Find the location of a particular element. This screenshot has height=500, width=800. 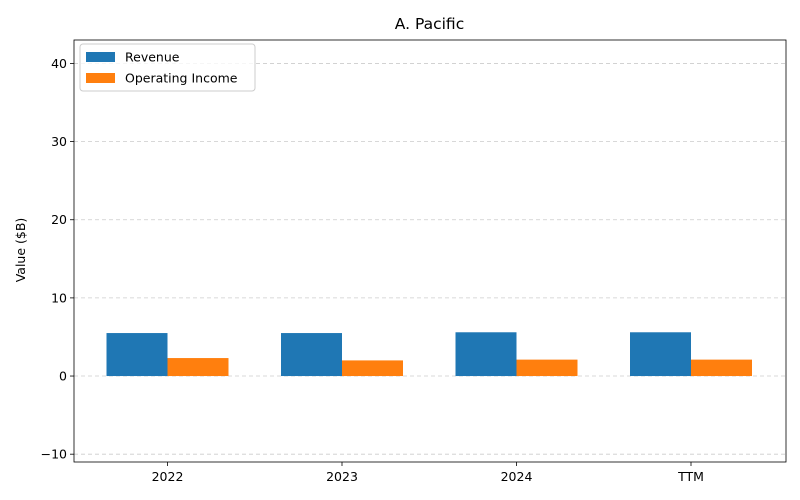

legend: Revenue Operating Income is located at coordinates (167, 67).